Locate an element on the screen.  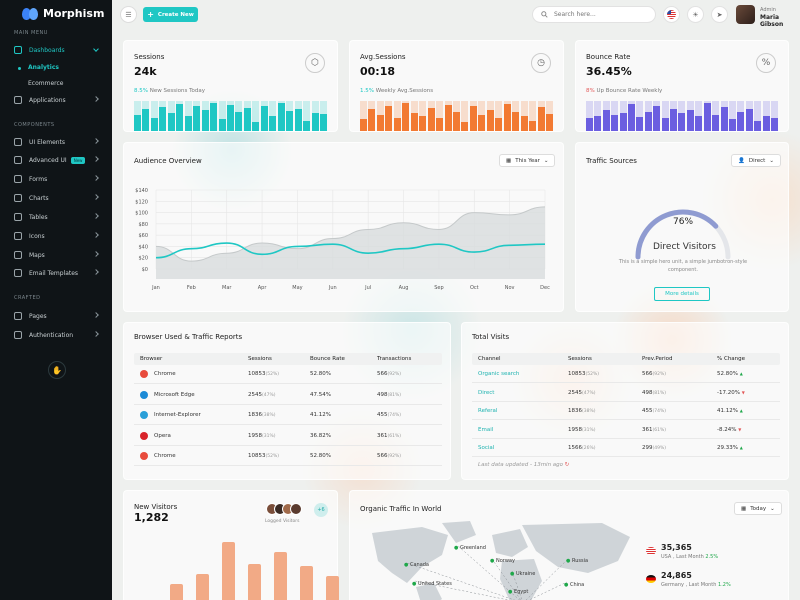
map-marker-norway: ● Norway is located at coordinates (502, 561).